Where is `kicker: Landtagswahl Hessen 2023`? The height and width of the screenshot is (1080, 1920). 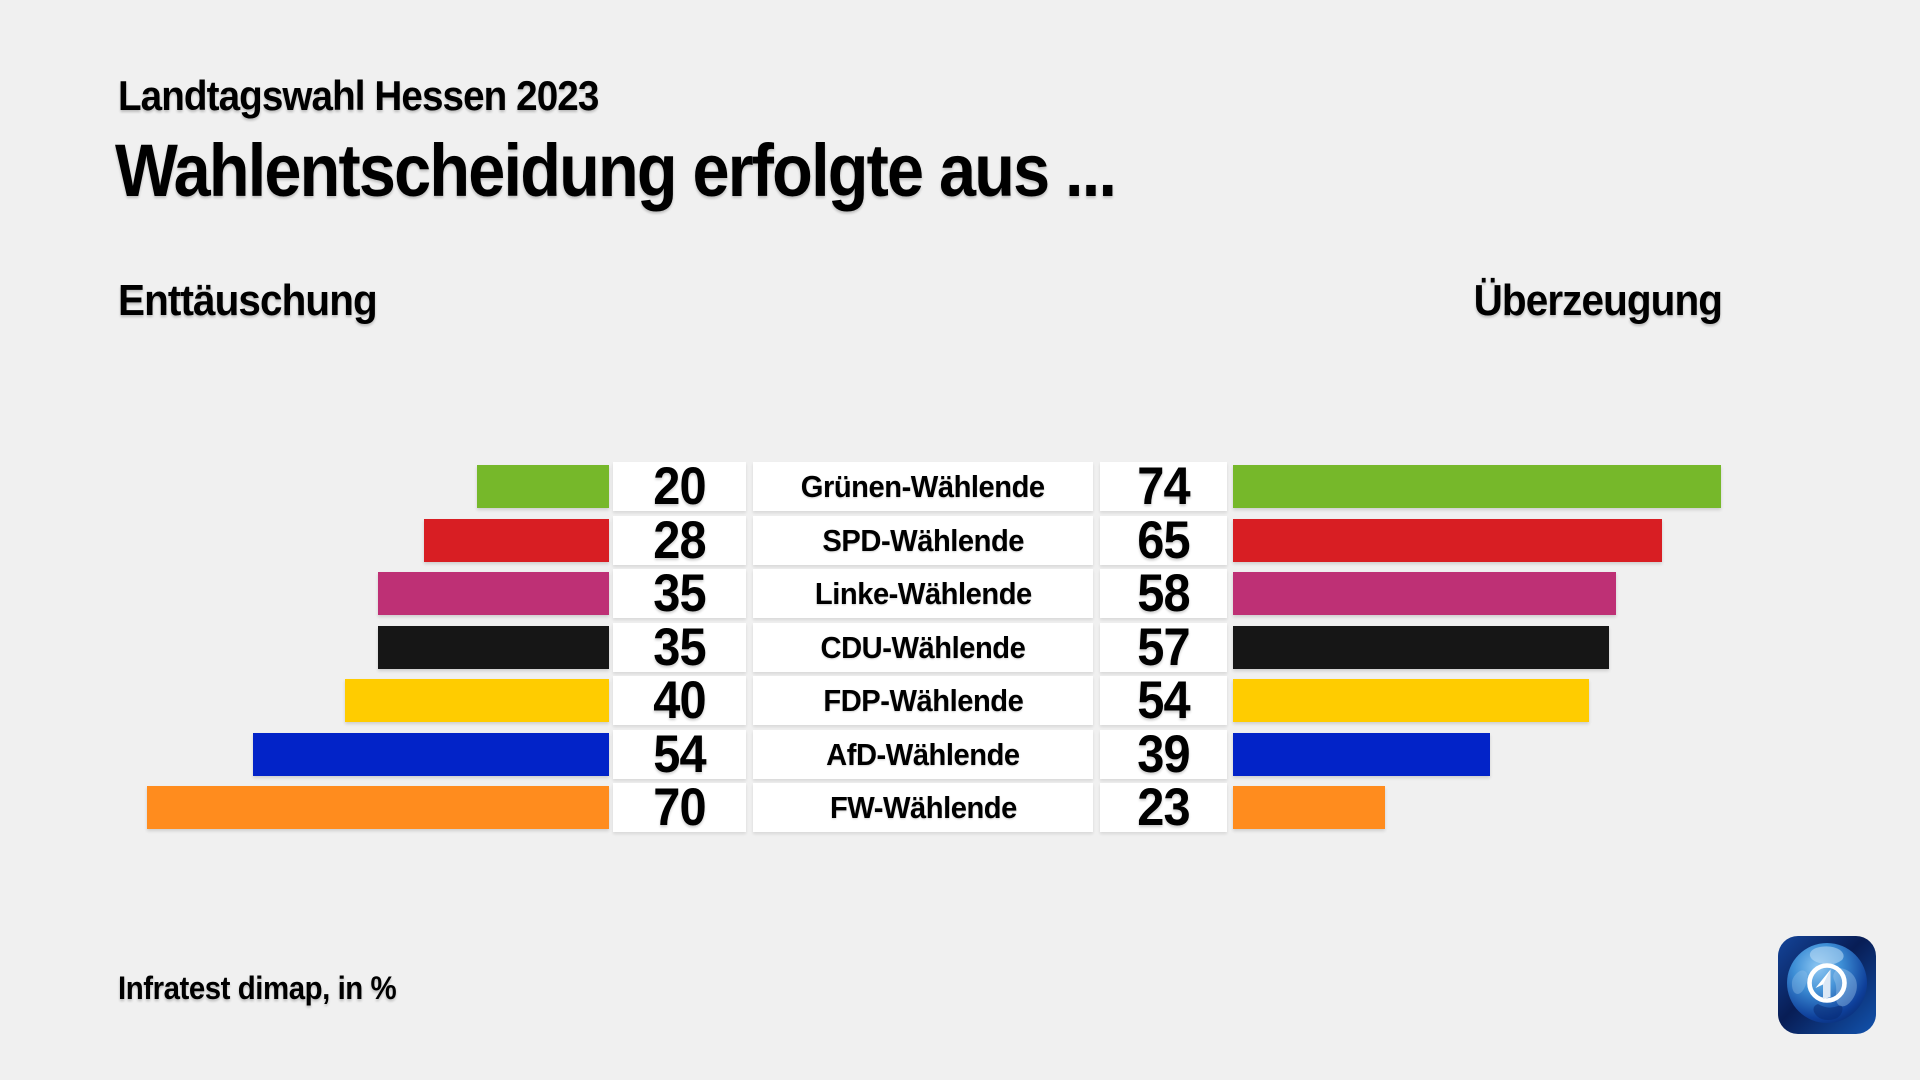 kicker: Landtagswahl Hessen 2023 is located at coordinates (358, 95).